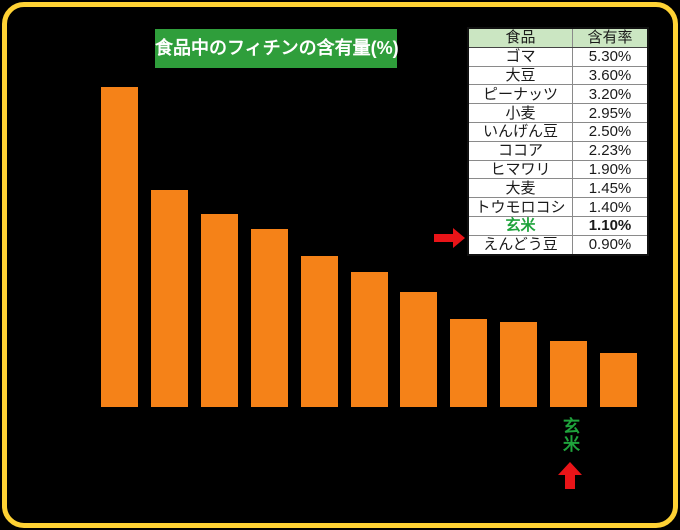  What do you see at coordinates (520, 113) in the screenshot?
I see `food-cell: 小麦` at bounding box center [520, 113].